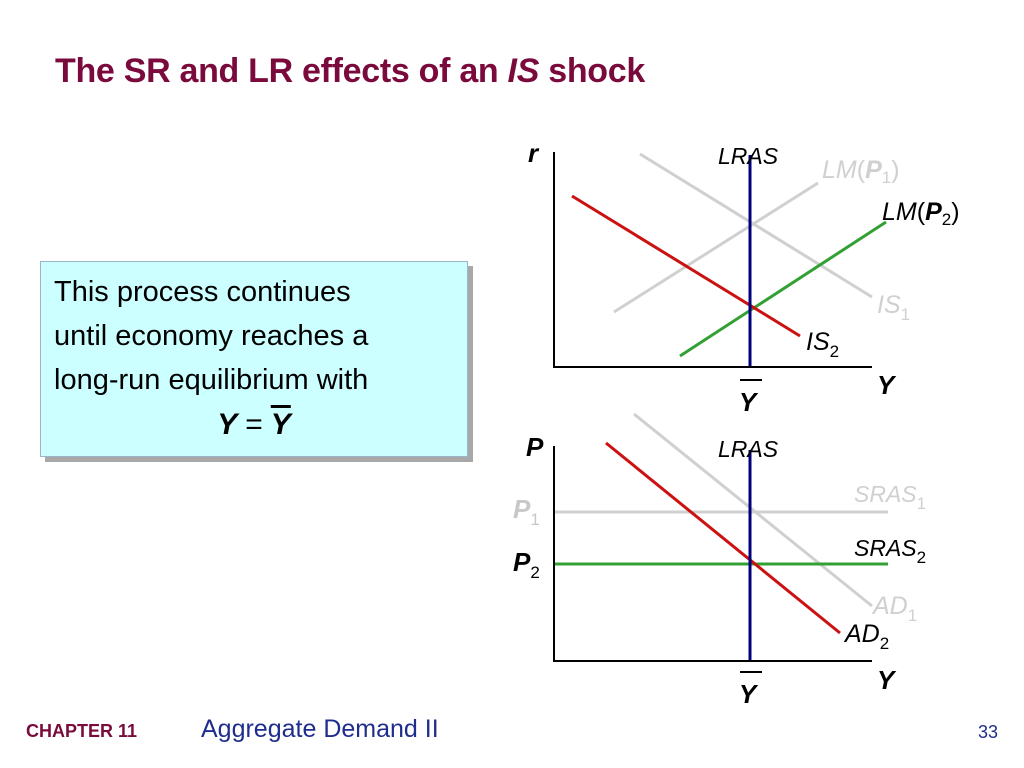 Image resolution: width=1024 pixels, height=768 pixels. Describe the element at coordinates (716, 247) in the screenshot. I see `lm1-curve` at that location.